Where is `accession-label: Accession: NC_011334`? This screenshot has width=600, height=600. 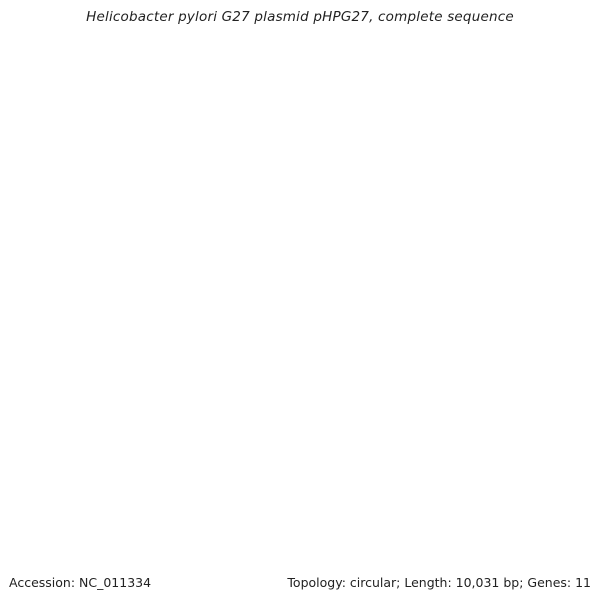
accession-label: Accession: NC_011334 is located at coordinates (80, 582).